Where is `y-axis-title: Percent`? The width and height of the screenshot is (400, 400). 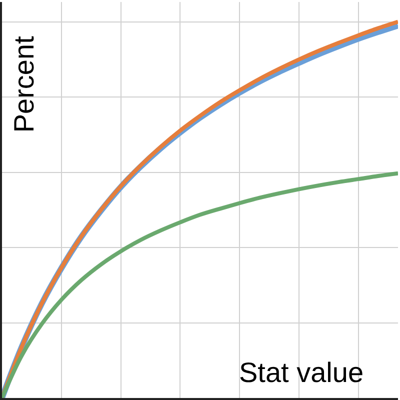 y-axis-title: Percent is located at coordinates (24, 84).